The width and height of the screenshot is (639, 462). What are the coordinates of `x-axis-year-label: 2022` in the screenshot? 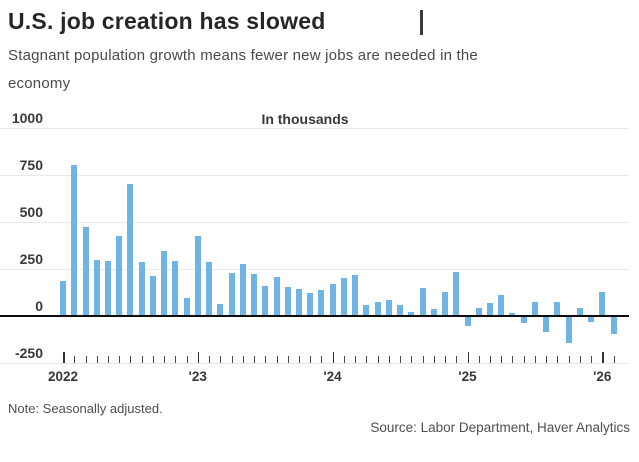 It's located at (63, 376).